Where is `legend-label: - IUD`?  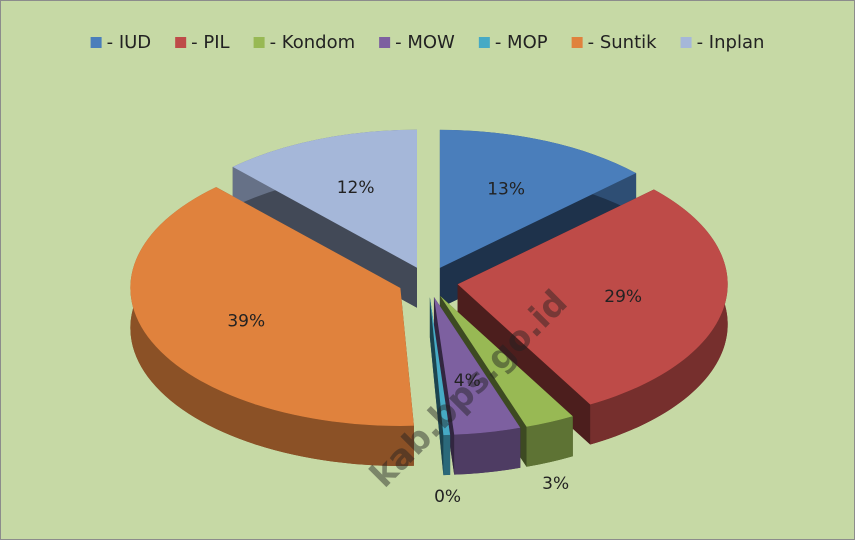 legend-label: - IUD is located at coordinates (129, 42).